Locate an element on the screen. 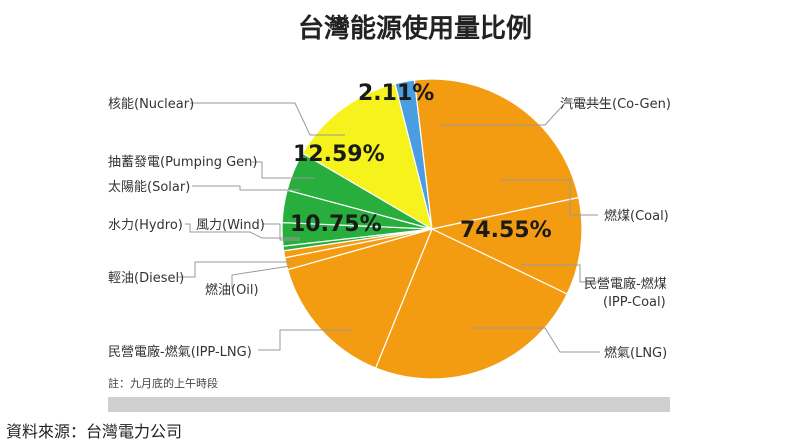  footer-bar is located at coordinates (389, 404).